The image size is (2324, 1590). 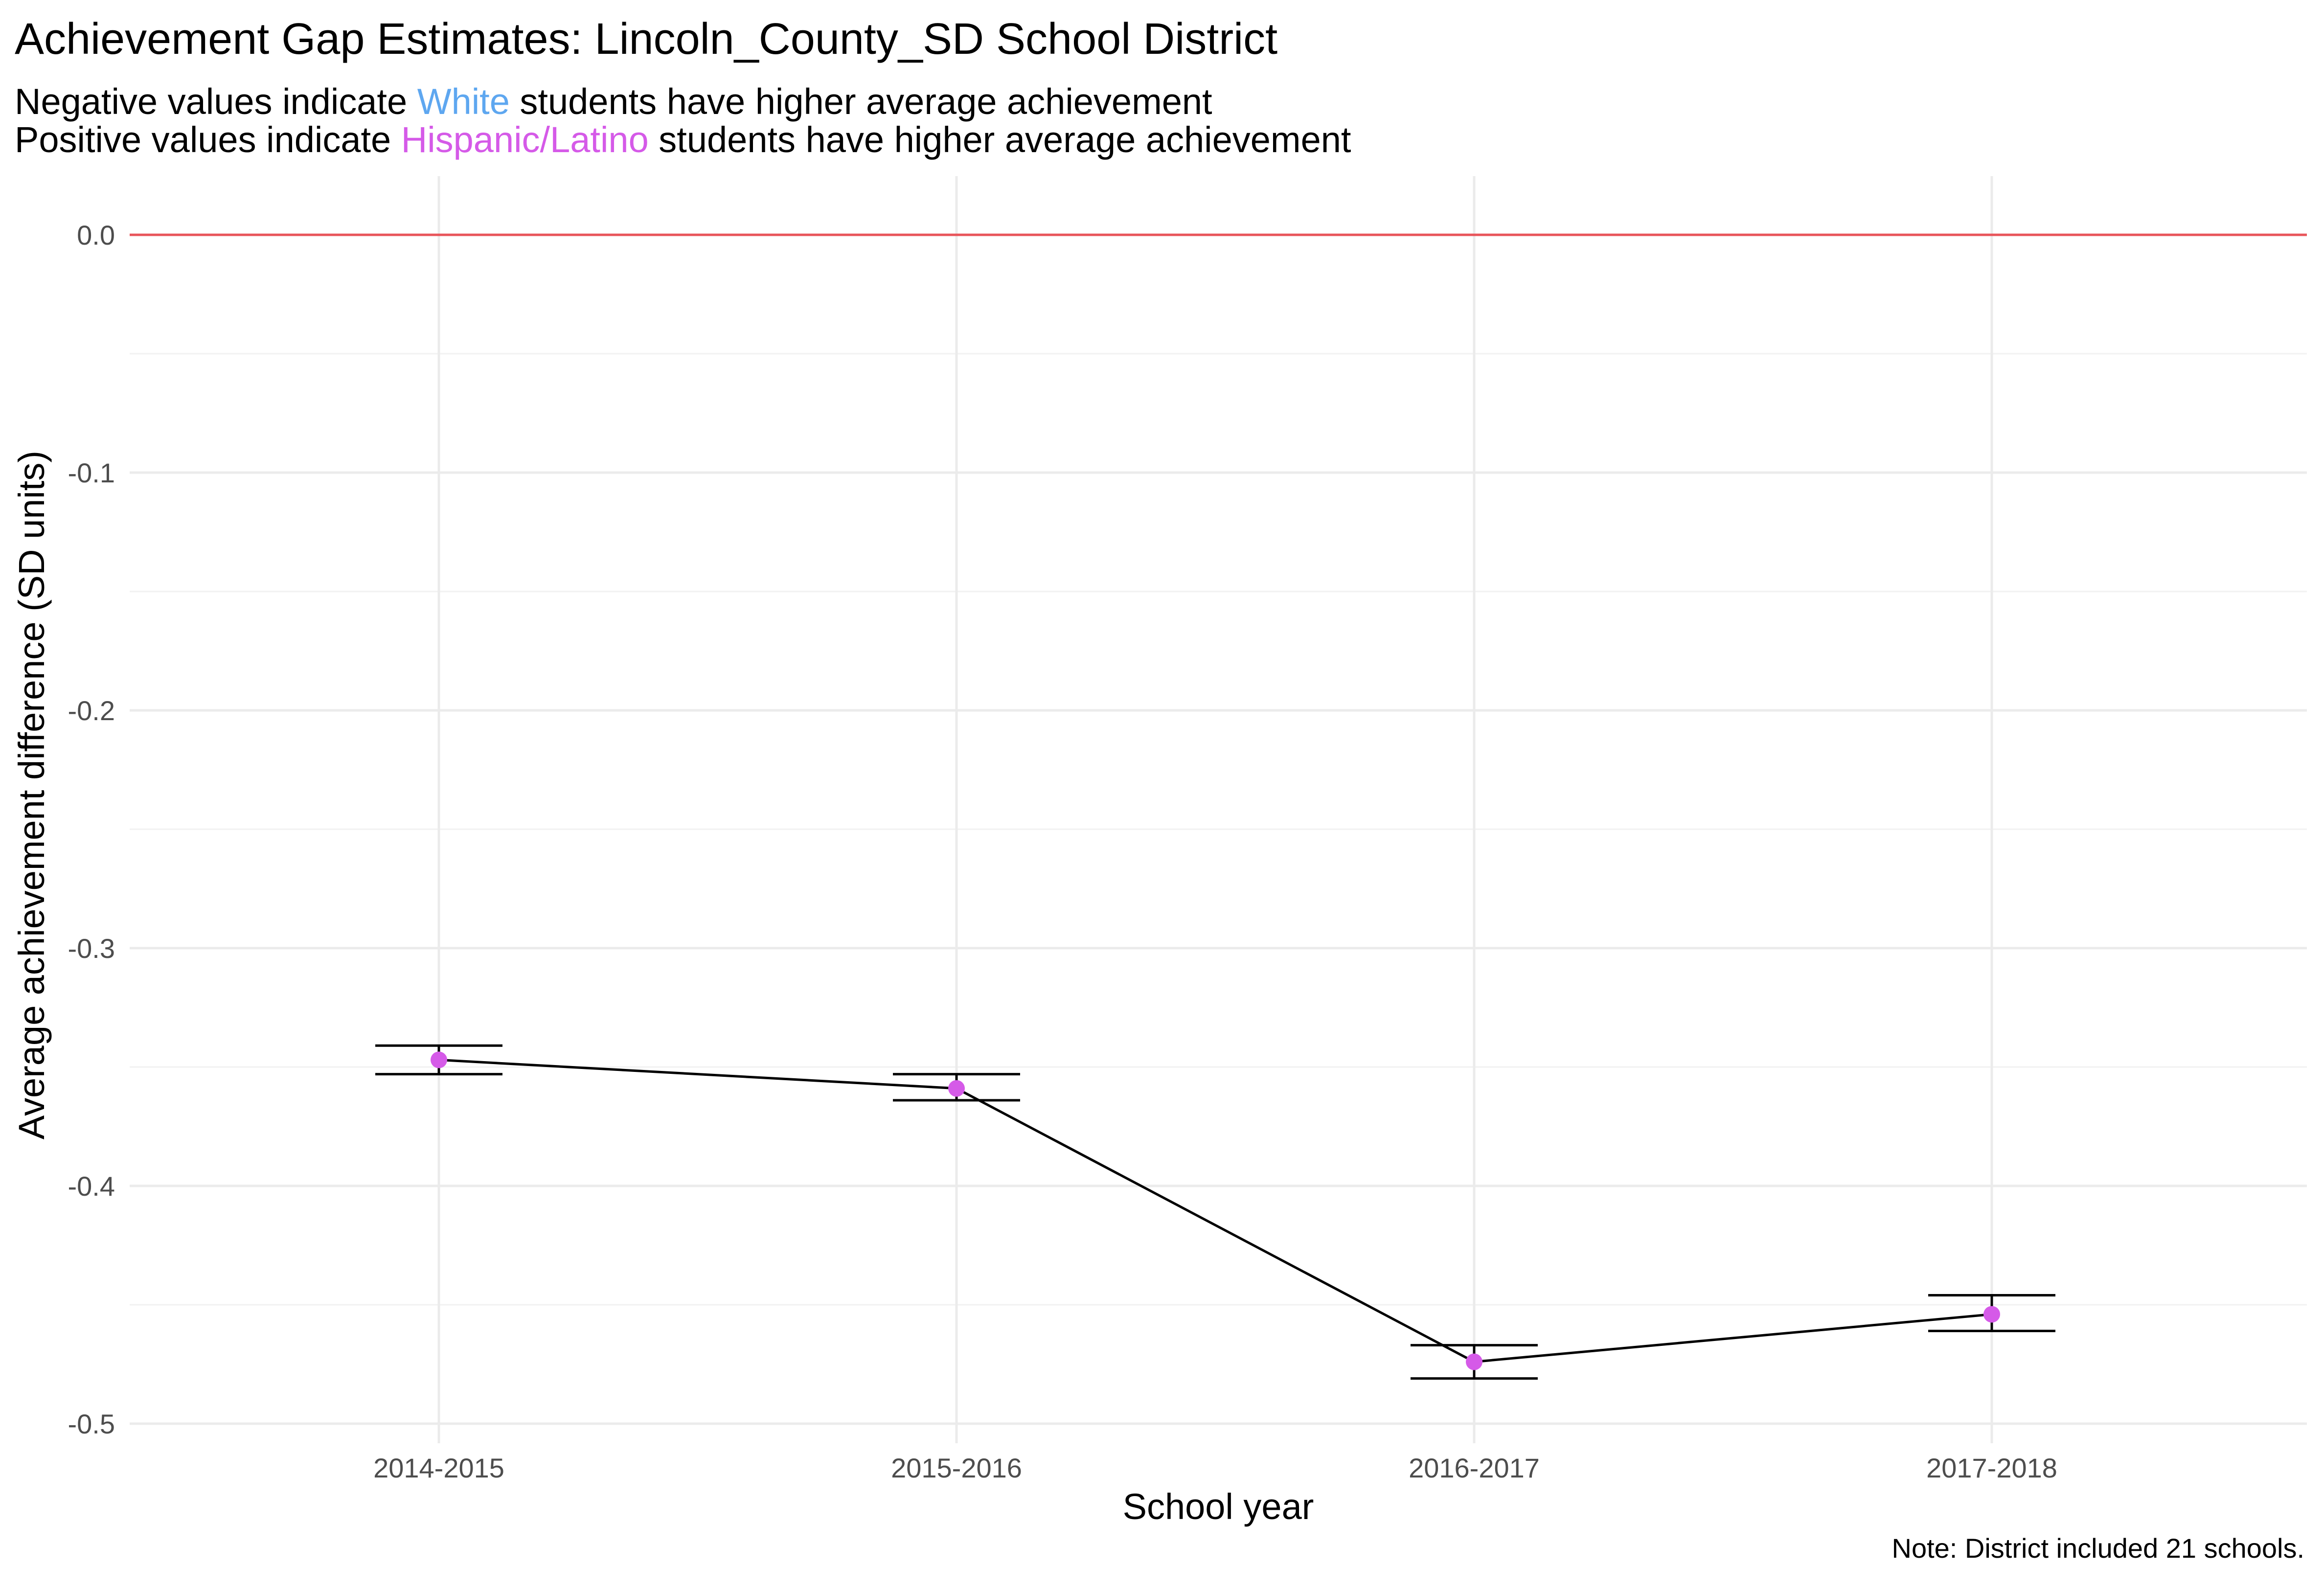 I want to click on x-tick-label: 2017-2018, so click(x=1992, y=1468).